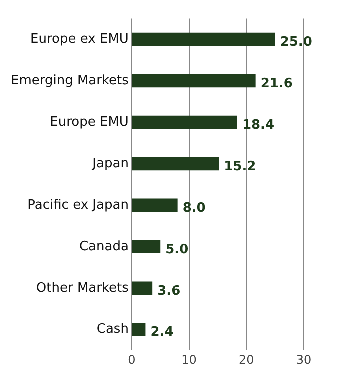 The image size is (340, 379). I want to click on y-tick-label: Europe EMU, so click(89, 122).